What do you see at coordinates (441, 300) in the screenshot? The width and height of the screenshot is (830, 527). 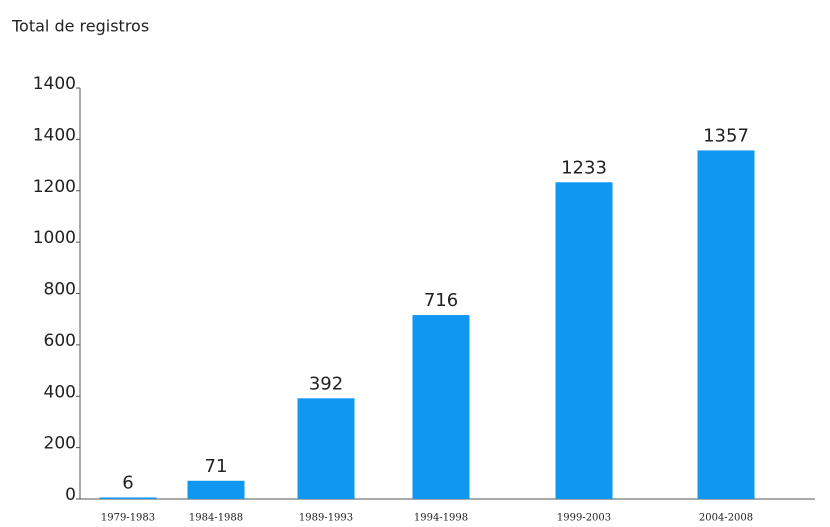 I see `value-label: 716` at bounding box center [441, 300].